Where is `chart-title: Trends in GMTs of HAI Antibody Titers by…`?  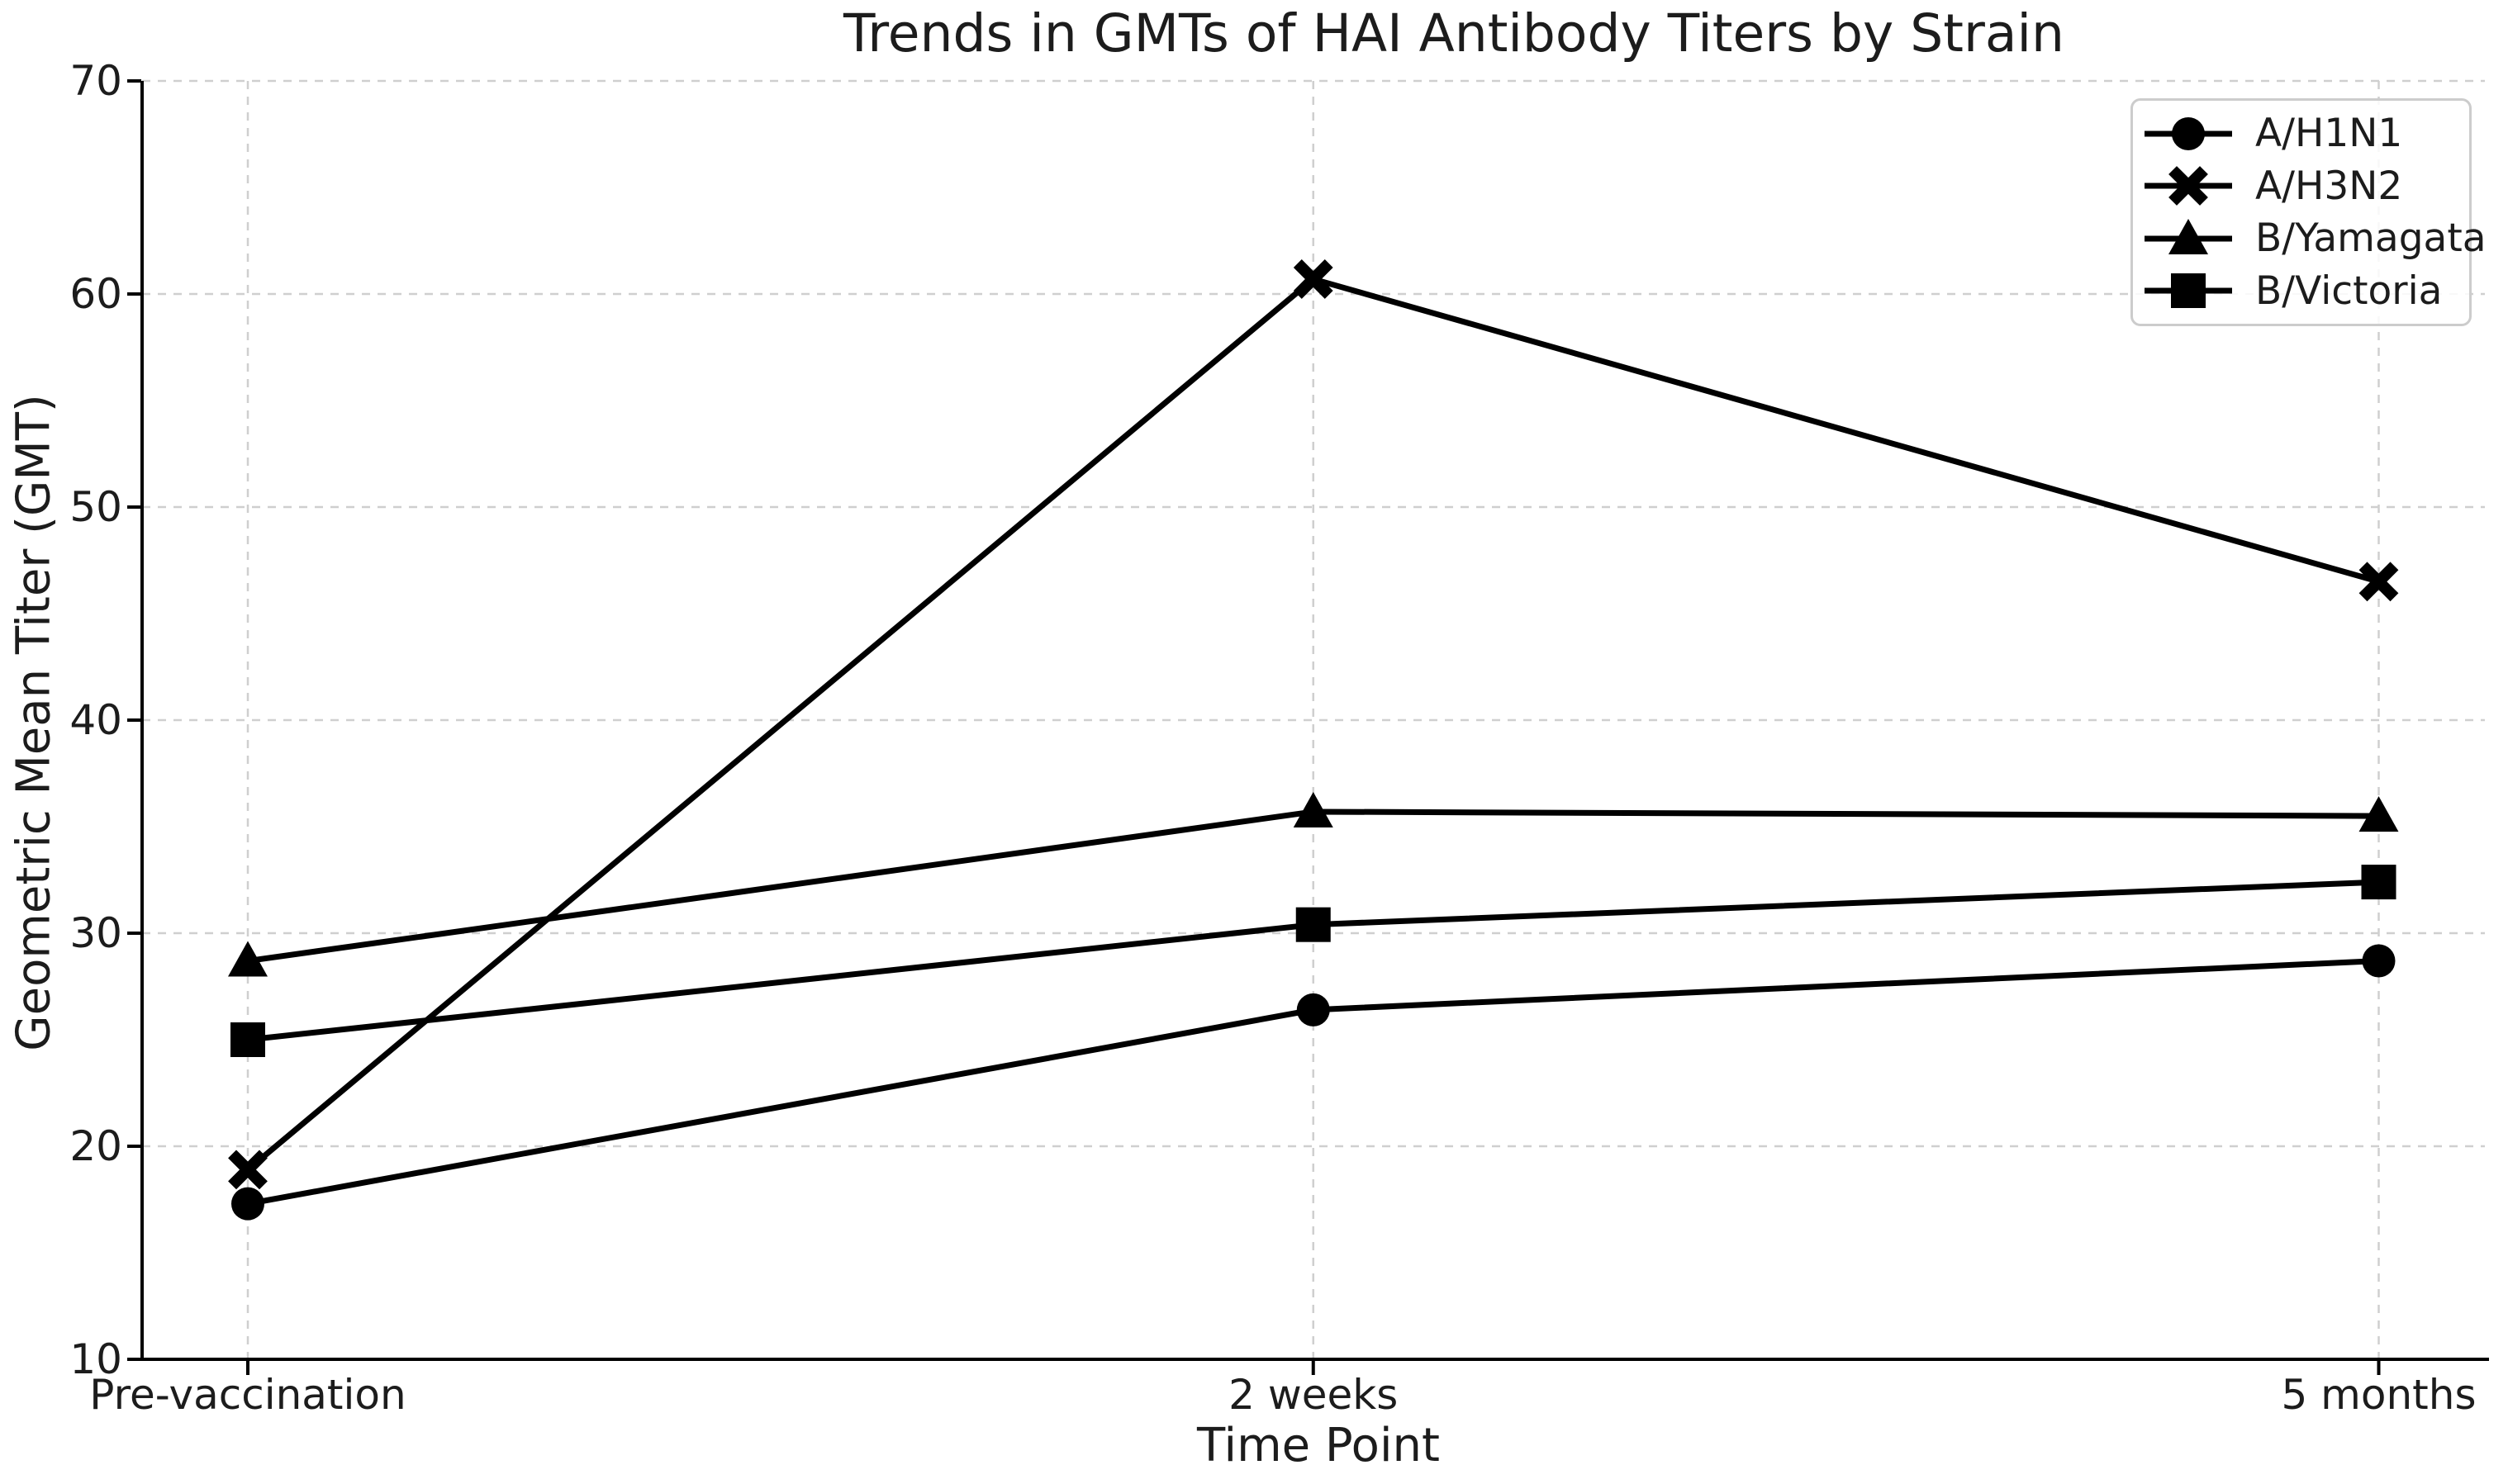
chart-title: Trends in GMTs of HAI Antibody Titers by… is located at coordinates (1453, 33).